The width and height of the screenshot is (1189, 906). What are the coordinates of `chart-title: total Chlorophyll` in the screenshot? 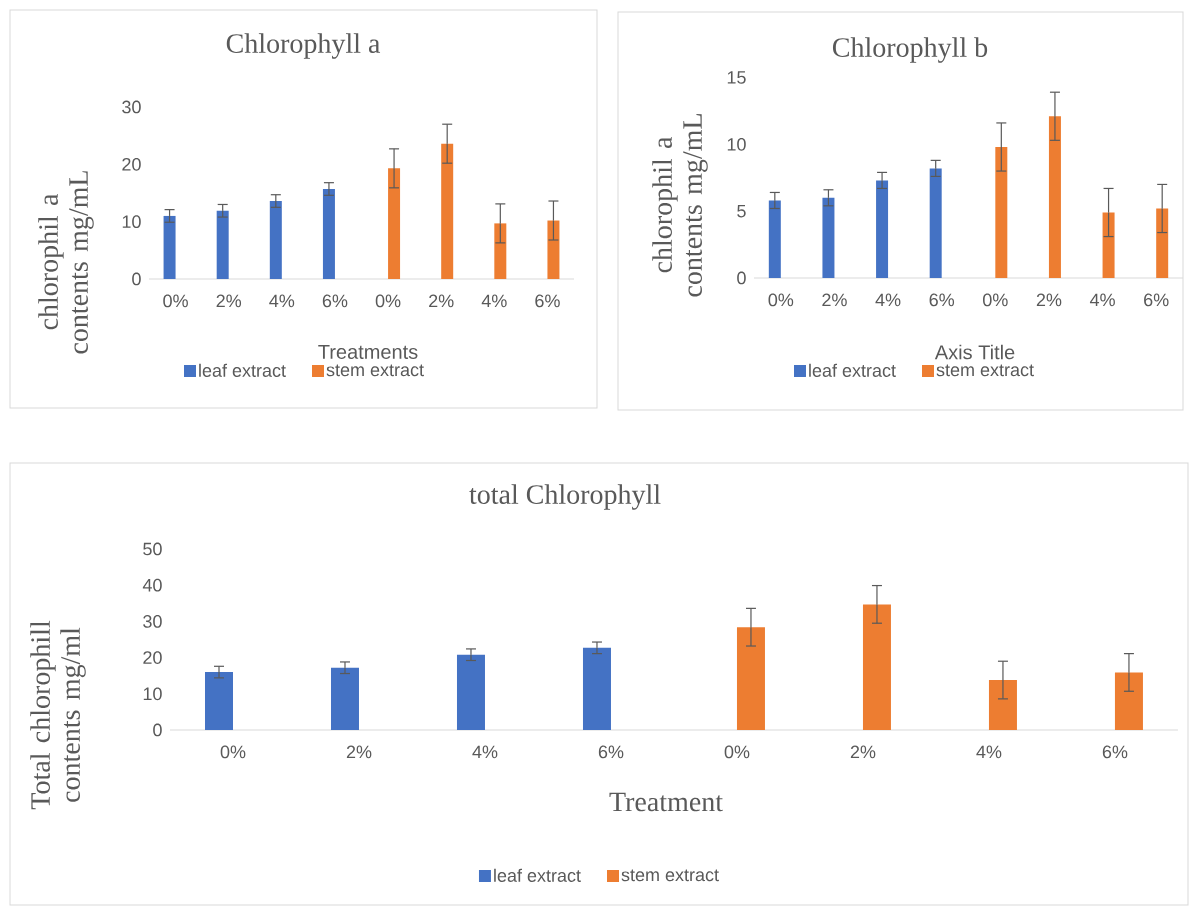 It's located at (565, 497).